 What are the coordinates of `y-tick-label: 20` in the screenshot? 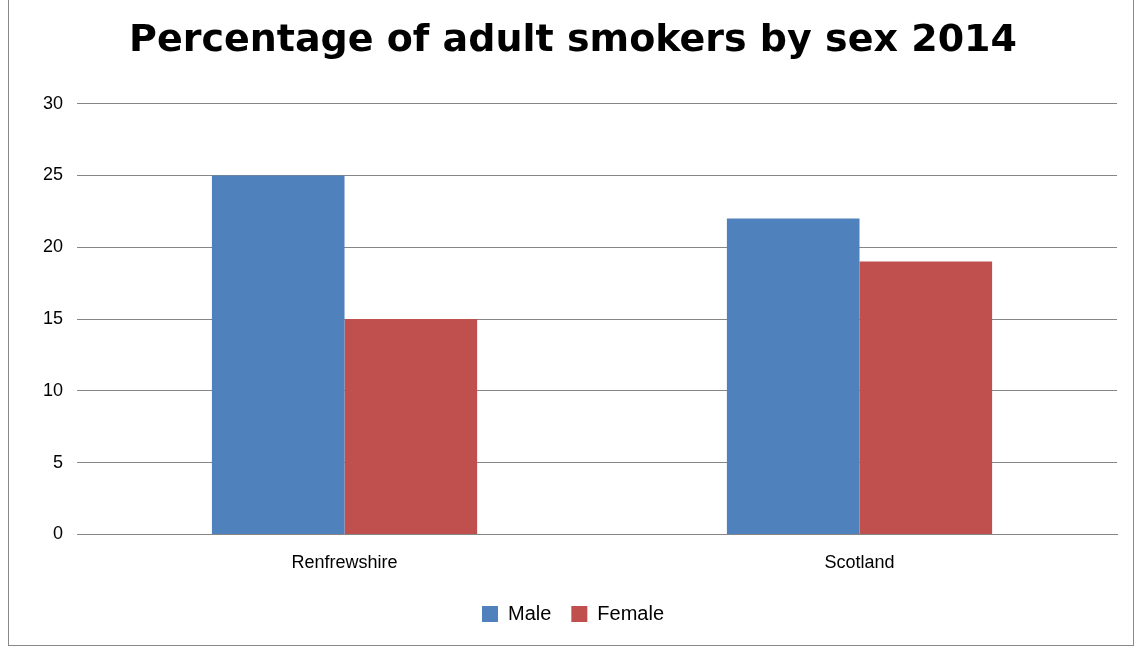 It's located at (53, 246).